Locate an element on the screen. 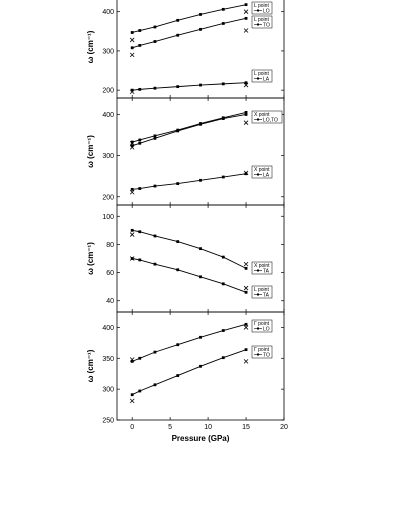  x-tick-label: 10 is located at coordinates (208, 427).